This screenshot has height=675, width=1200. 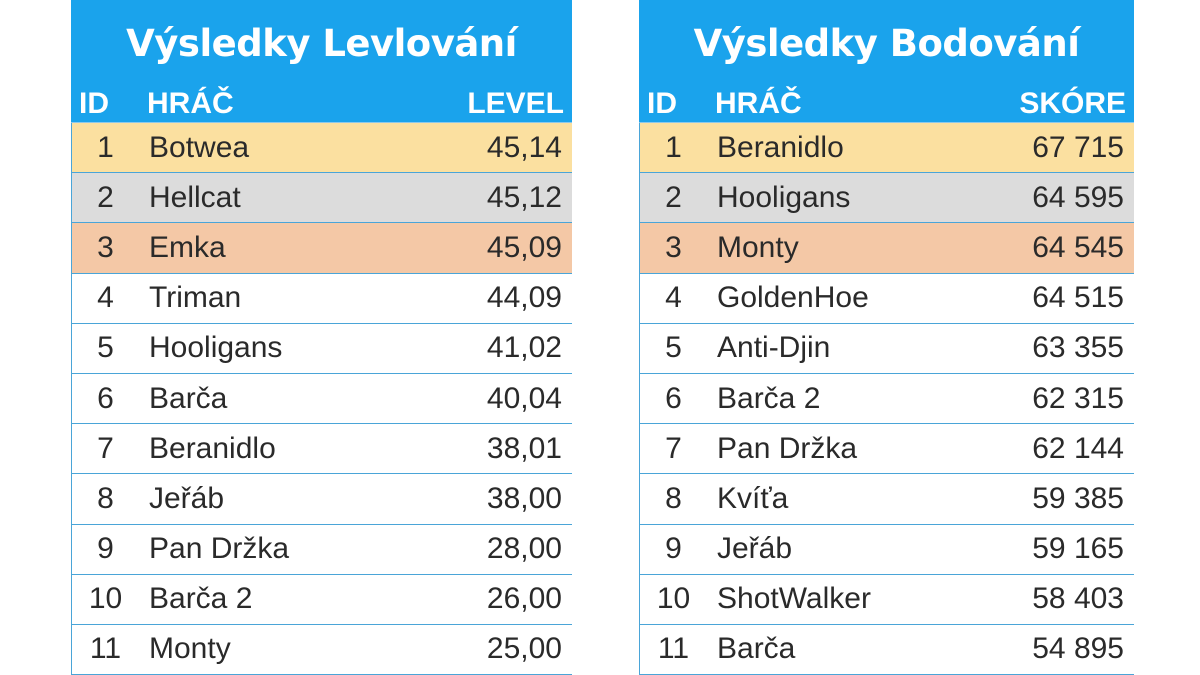 I want to click on row-value: 45,09, so click(x=524, y=247).